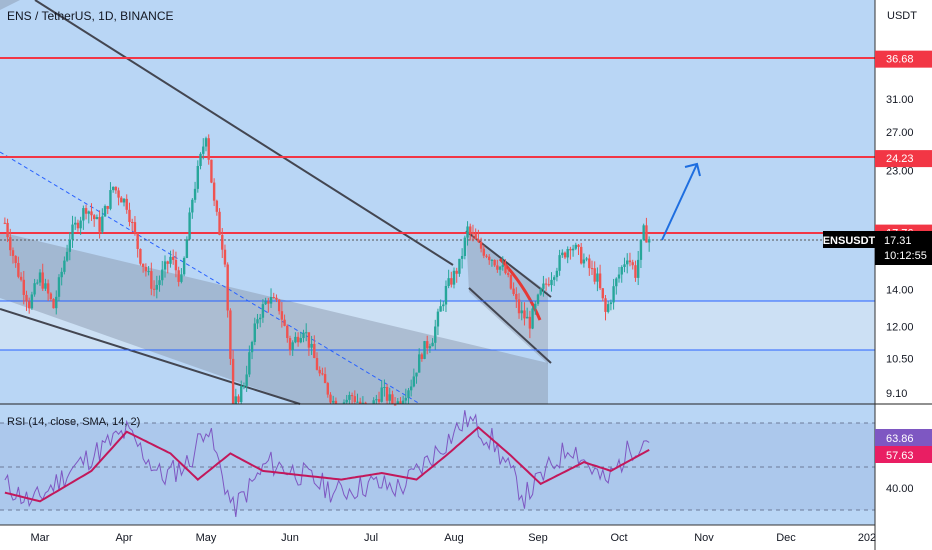 This screenshot has height=550, width=932. What do you see at coordinates (902, 16) in the screenshot?
I see `currency-label: USDT` at bounding box center [902, 16].